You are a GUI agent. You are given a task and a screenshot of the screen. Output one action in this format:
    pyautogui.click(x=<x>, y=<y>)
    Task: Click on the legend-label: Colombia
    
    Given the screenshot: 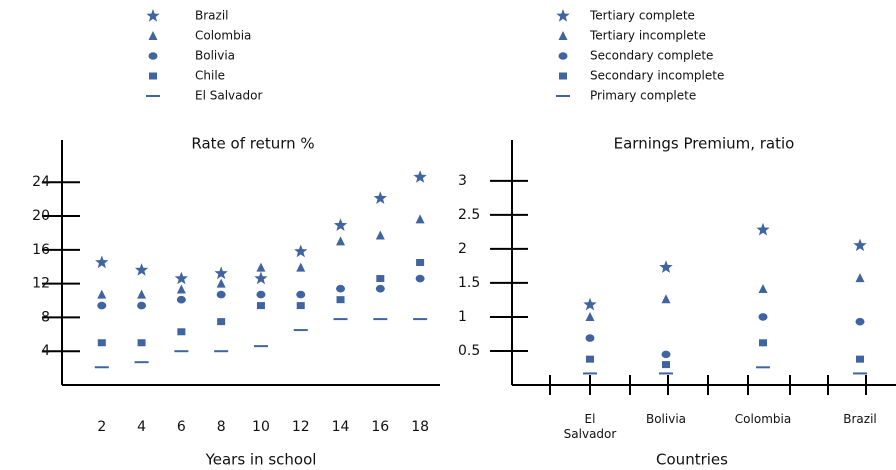 What is the action you would take?
    pyautogui.click(x=223, y=36)
    